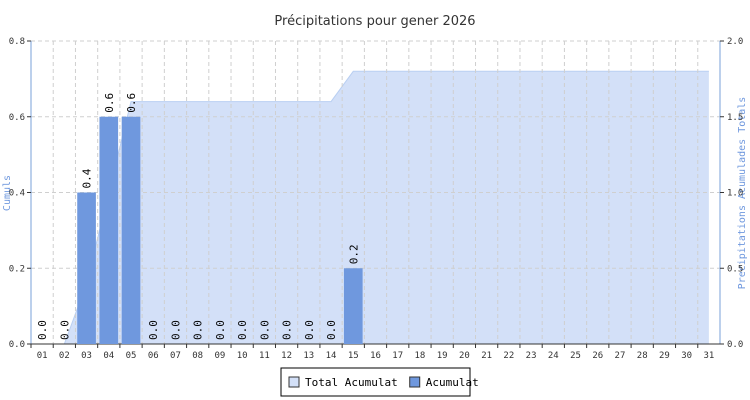  I want to click on x-tick-label: 12, so click(286, 356).